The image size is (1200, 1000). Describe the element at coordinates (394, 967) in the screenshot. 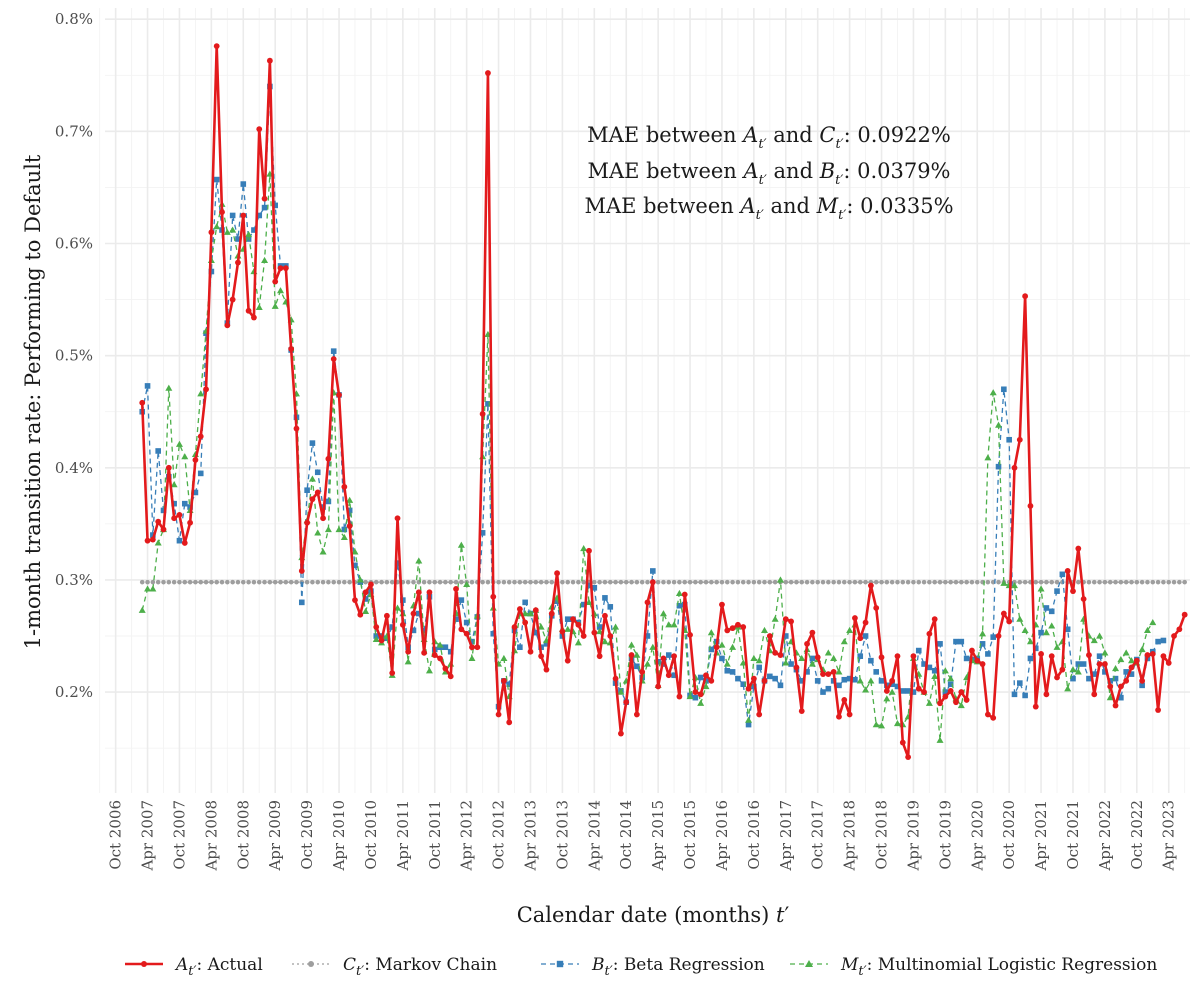

I see `legend-item-C: Ct′: Markov Chain` at that location.